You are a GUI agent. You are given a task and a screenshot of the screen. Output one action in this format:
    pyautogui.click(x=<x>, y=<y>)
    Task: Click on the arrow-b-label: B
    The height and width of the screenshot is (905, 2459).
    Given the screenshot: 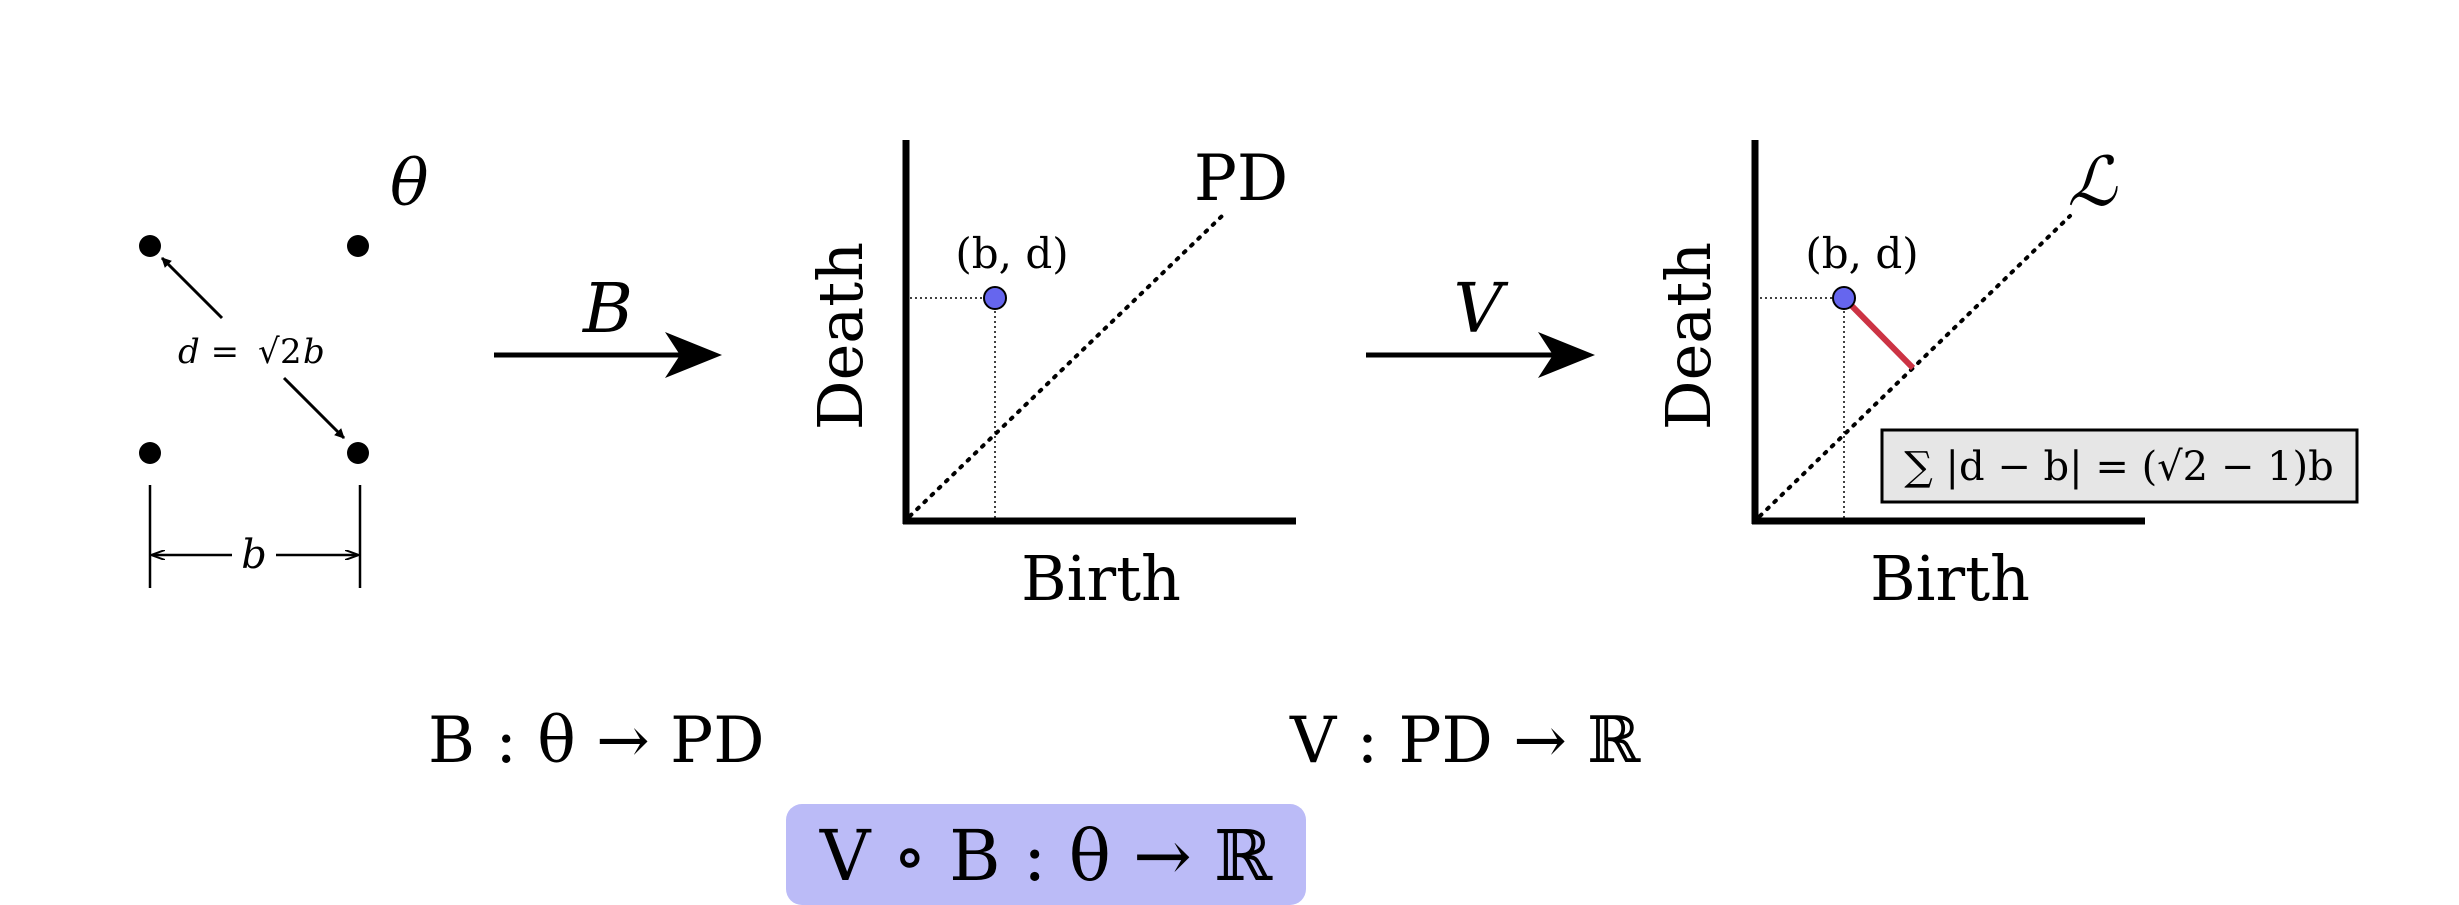 What is the action you would take?
    pyautogui.click(x=607, y=309)
    